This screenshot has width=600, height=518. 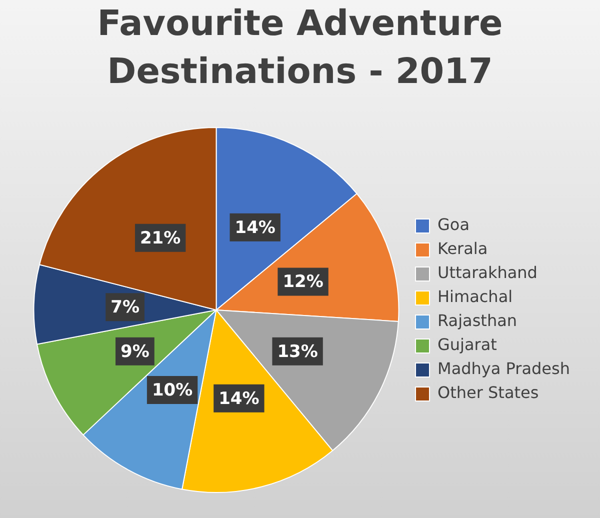 What do you see at coordinates (463, 248) in the screenshot?
I see `legend-label: Kerala` at bounding box center [463, 248].